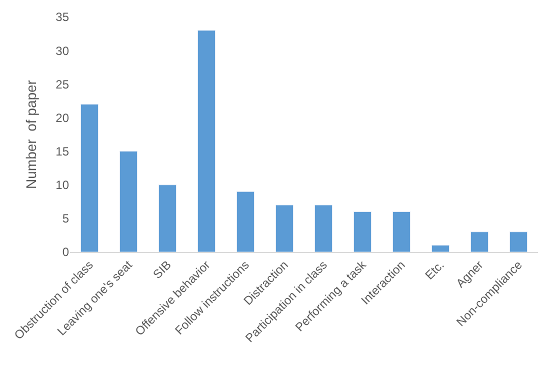 This screenshot has height=372, width=548. What do you see at coordinates (66, 219) in the screenshot?
I see `y-tick-label: 5` at bounding box center [66, 219].